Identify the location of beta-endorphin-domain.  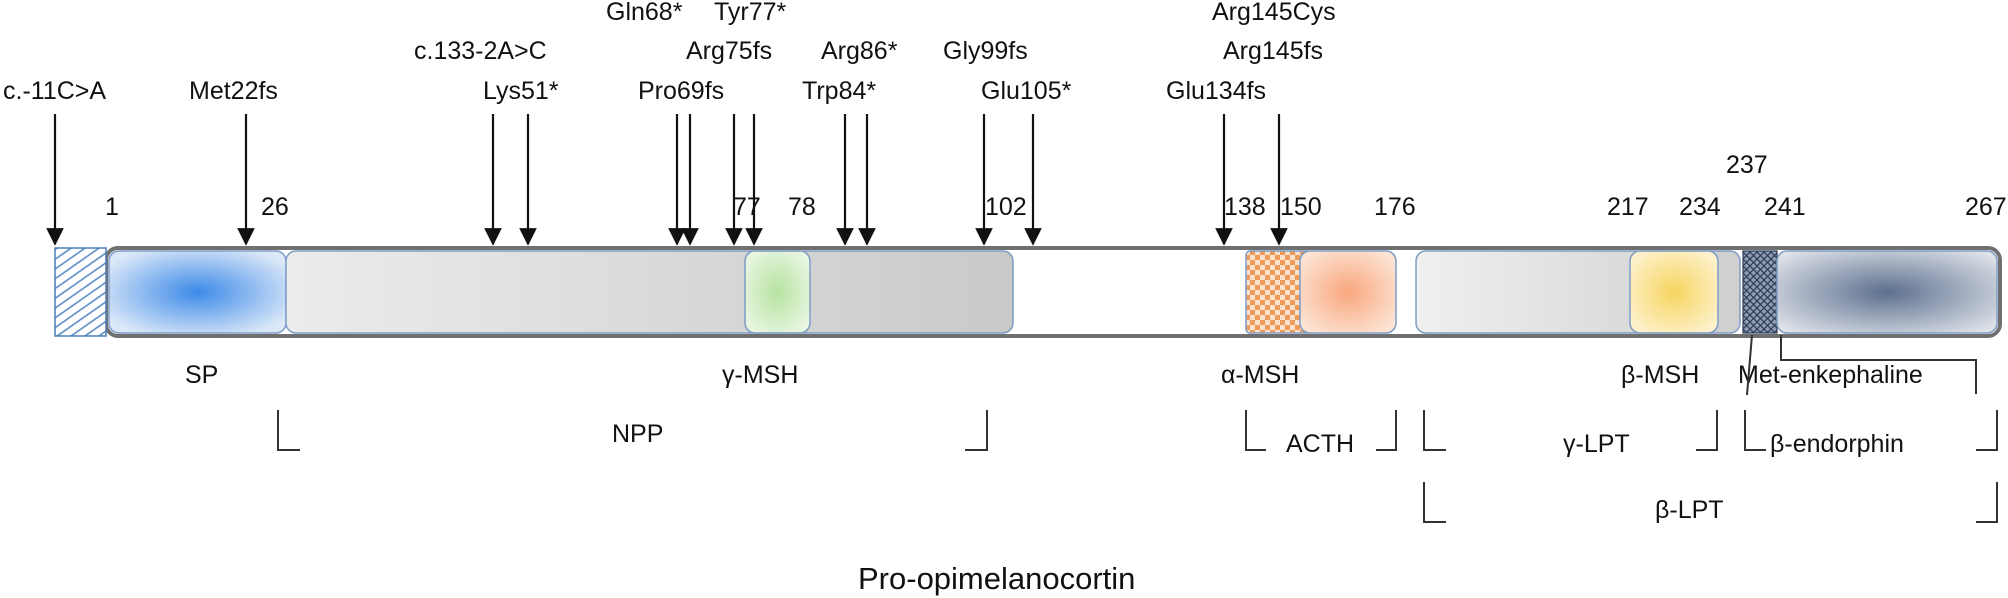
(1887, 292).